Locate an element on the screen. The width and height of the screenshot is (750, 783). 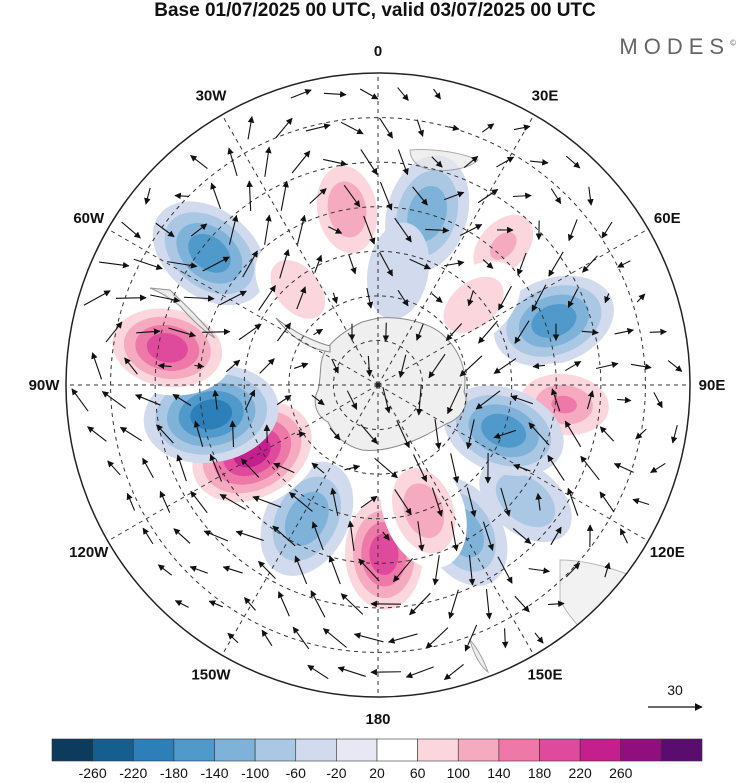
colorbar-tick-label: 260 is located at coordinates (621, 773).